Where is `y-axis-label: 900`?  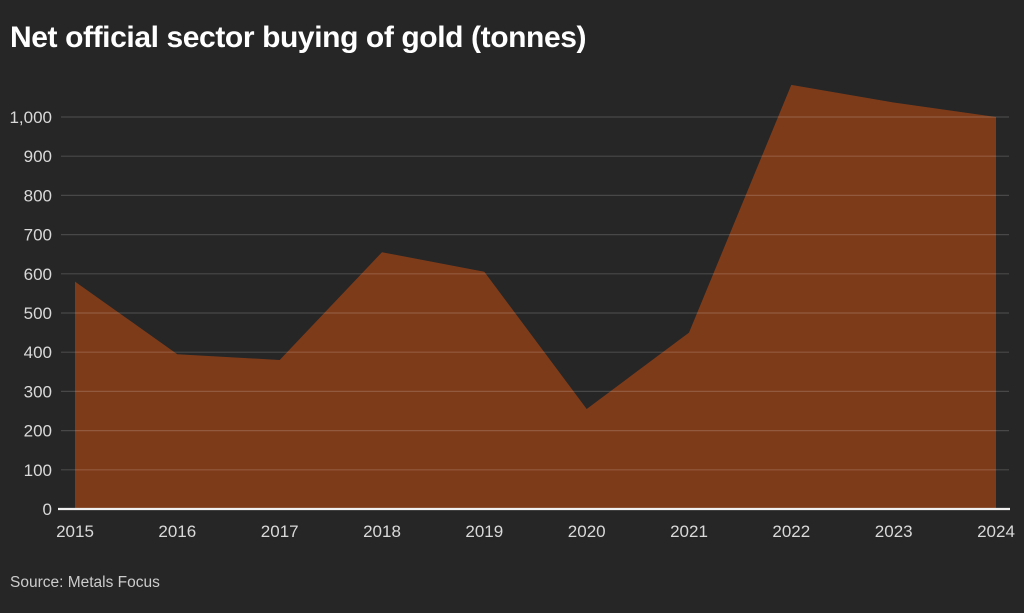 y-axis-label: 900 is located at coordinates (38, 156).